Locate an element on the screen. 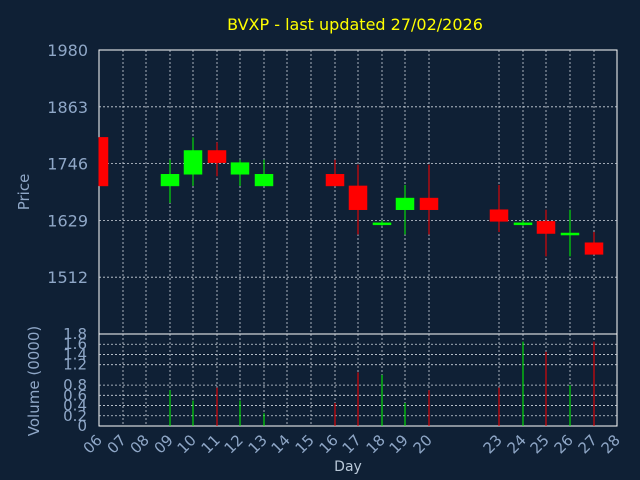 The image size is (640, 480). volume-tick-1.4: 1.4 is located at coordinates (75, 354).